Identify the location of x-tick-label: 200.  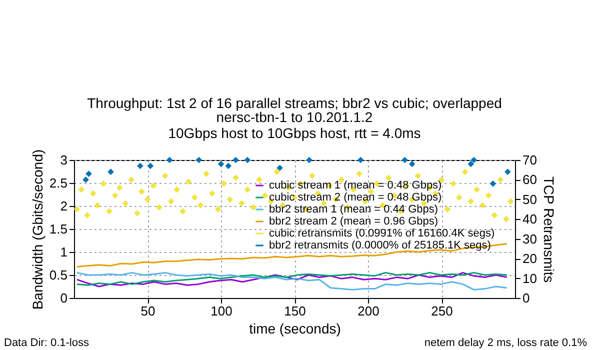
(369, 311).